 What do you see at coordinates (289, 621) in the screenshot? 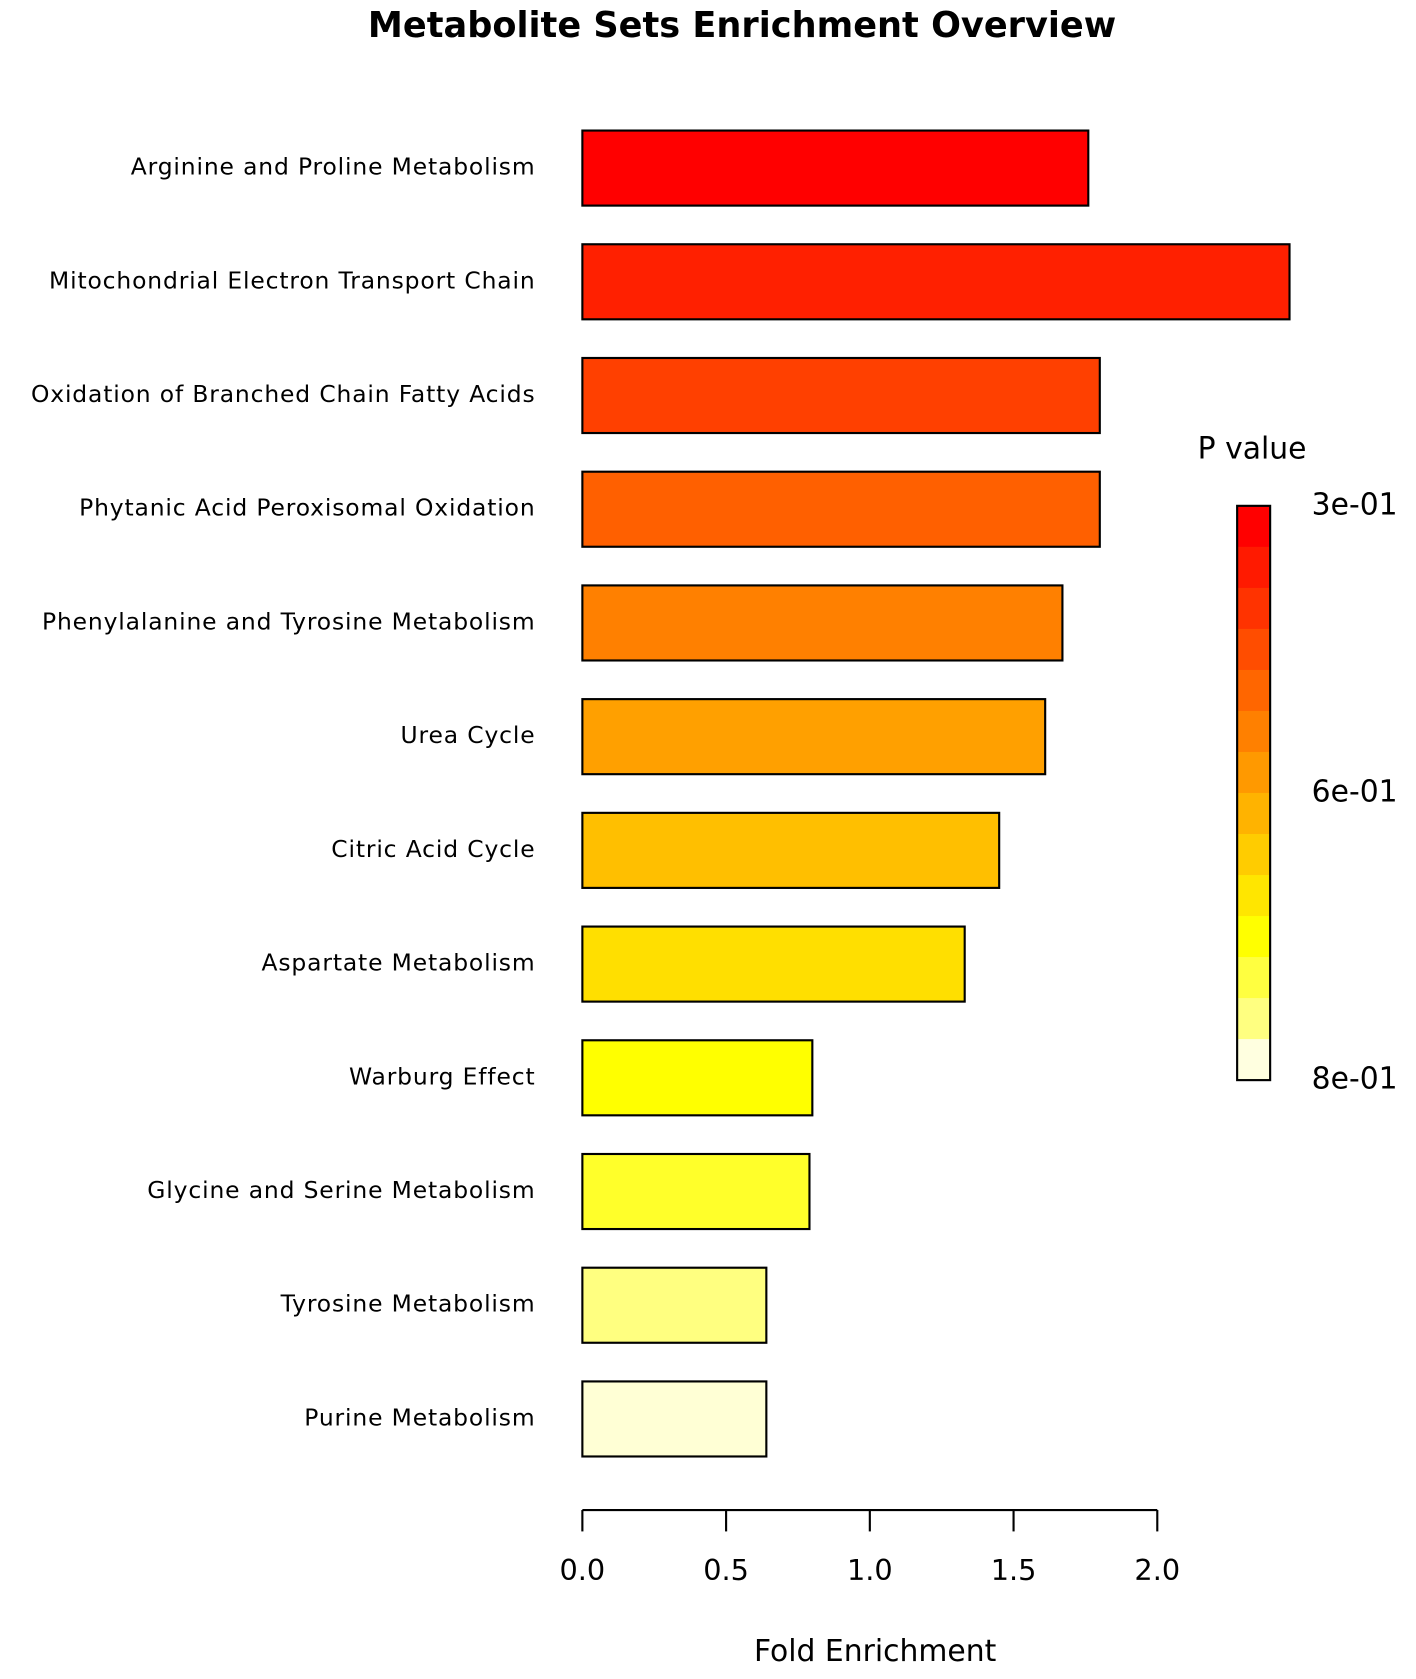
I see `y-tick-label: Phenylalanine and Tyrosine Metabolism` at bounding box center [289, 621].